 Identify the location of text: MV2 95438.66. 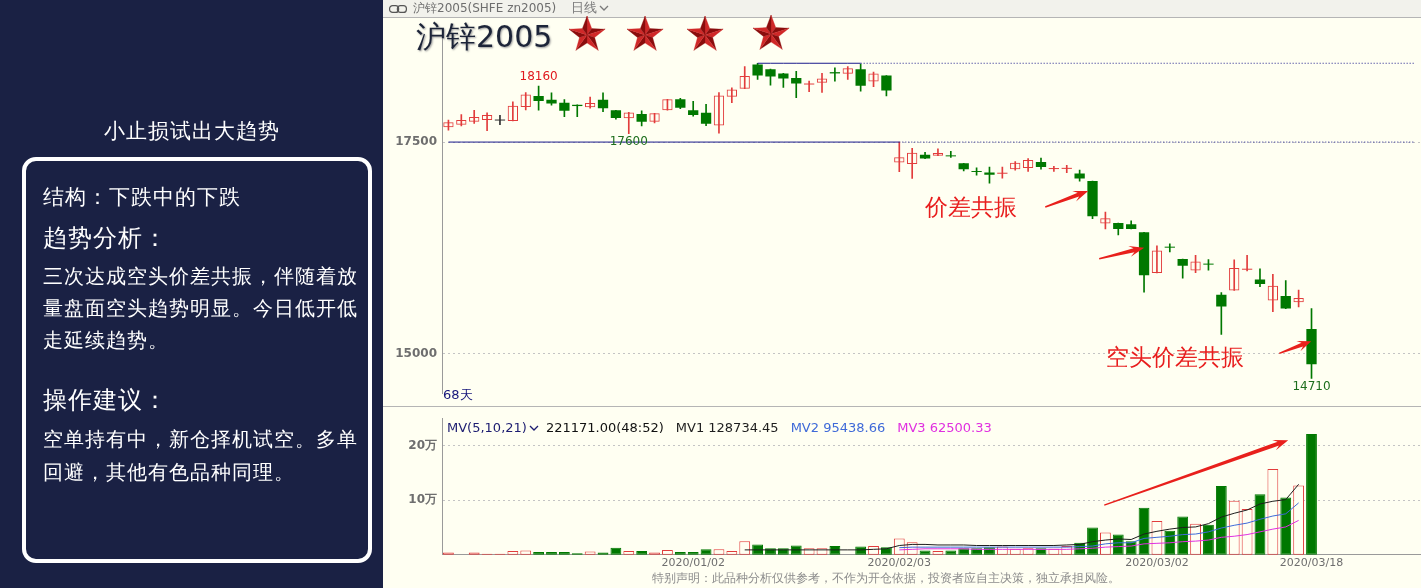
(838, 428).